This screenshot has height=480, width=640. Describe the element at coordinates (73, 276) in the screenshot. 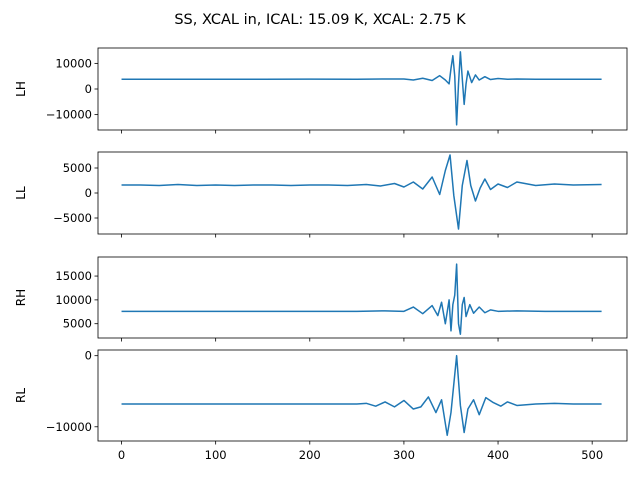

I see `y-tick-label: 15000` at that location.